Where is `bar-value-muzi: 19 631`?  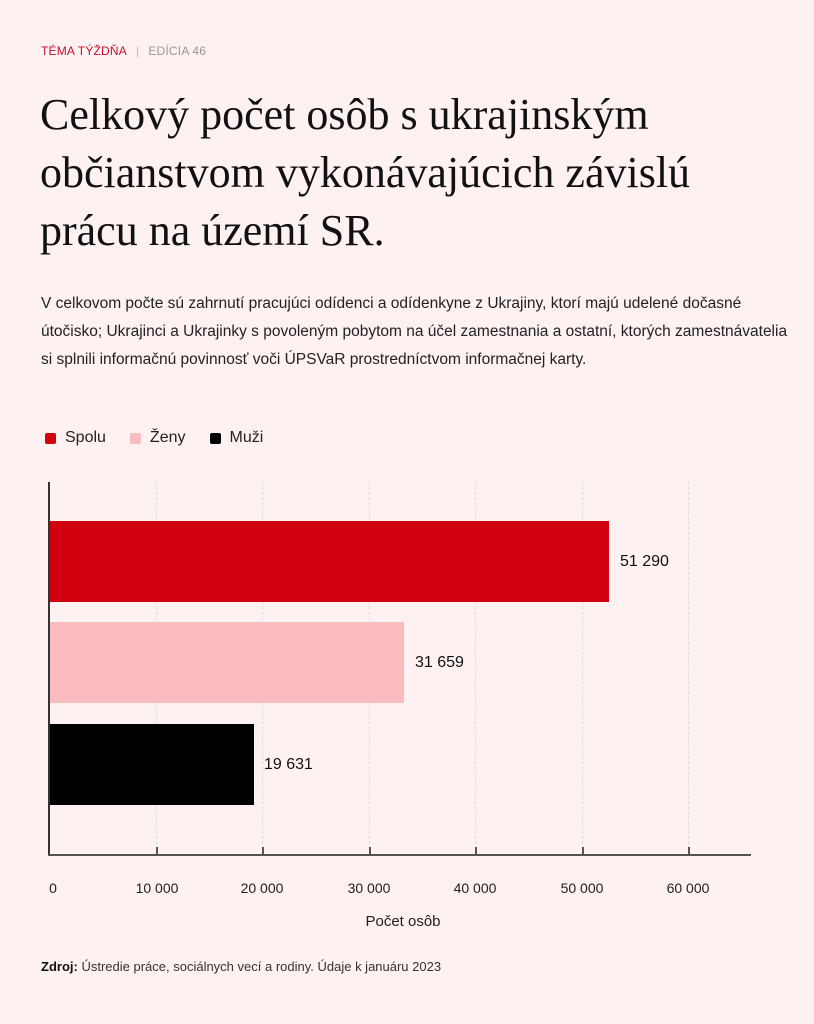 bar-value-muzi: 19 631 is located at coordinates (288, 764).